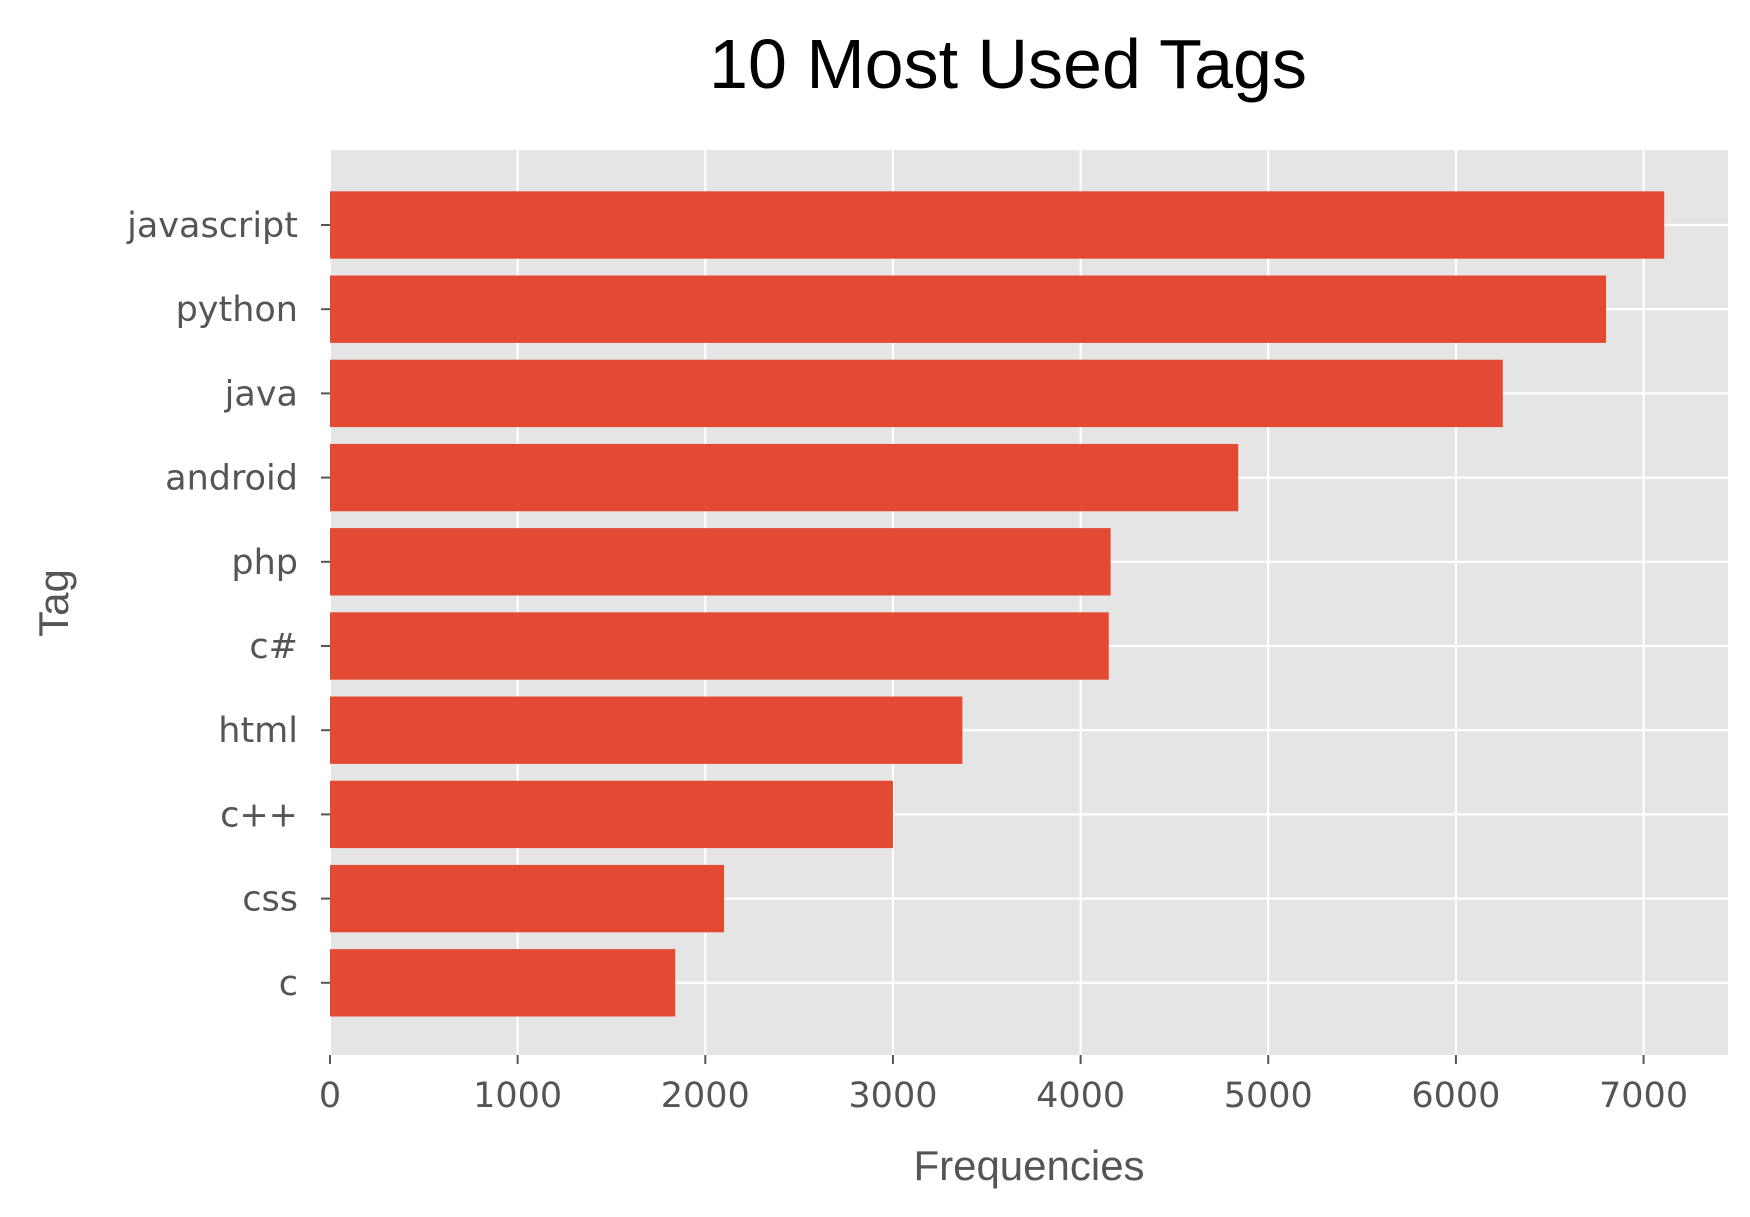 Image resolution: width=1750 pixels, height=1217 pixels. I want to click on x-tick-label: 7000, so click(1643, 1096).